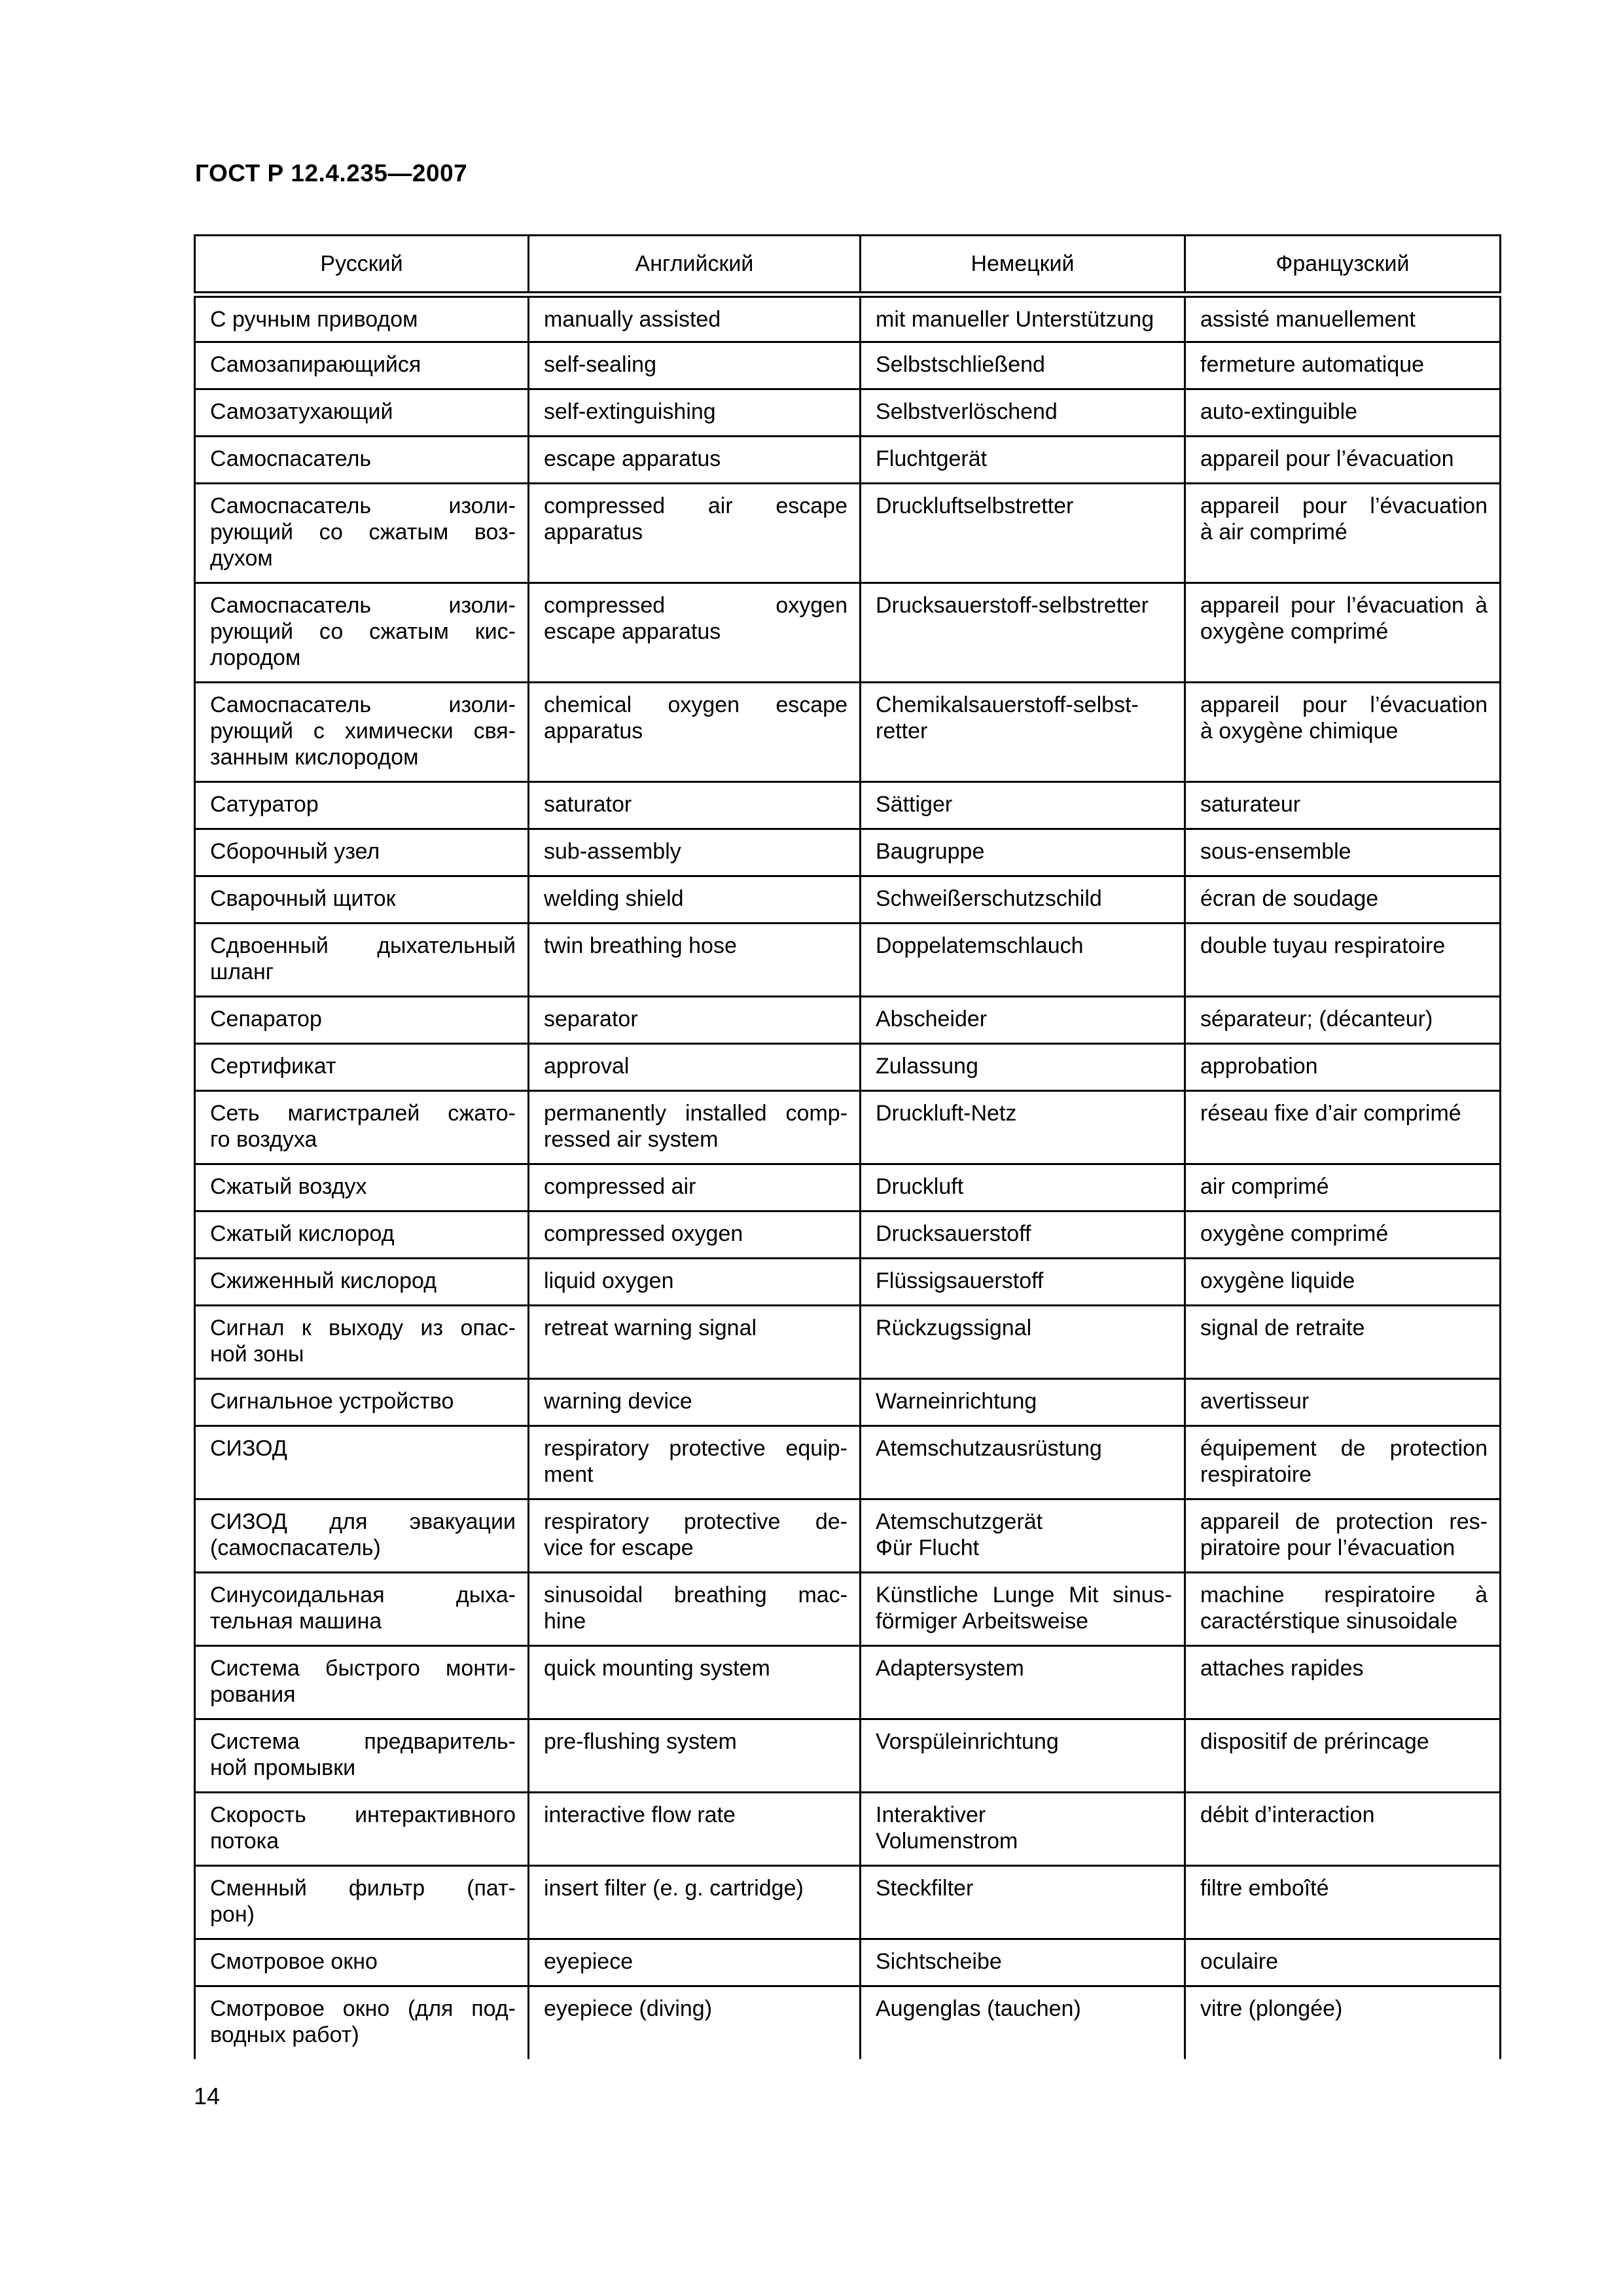 The image size is (1623, 2296). I want to click on term-french: séparateur; (décanteur), so click(1343, 1020).